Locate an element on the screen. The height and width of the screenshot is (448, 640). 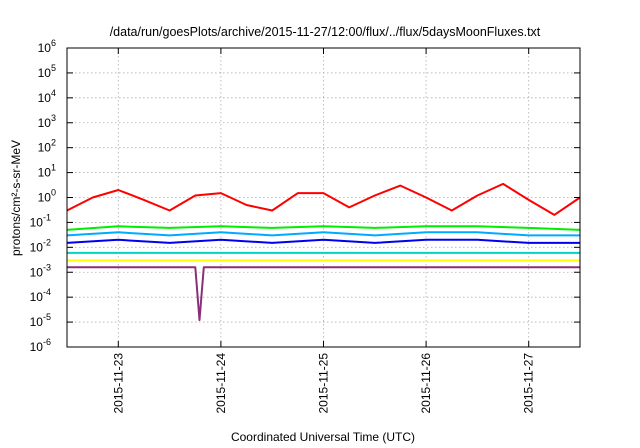
y-tick-label: 10³ is located at coordinates (47, 121).